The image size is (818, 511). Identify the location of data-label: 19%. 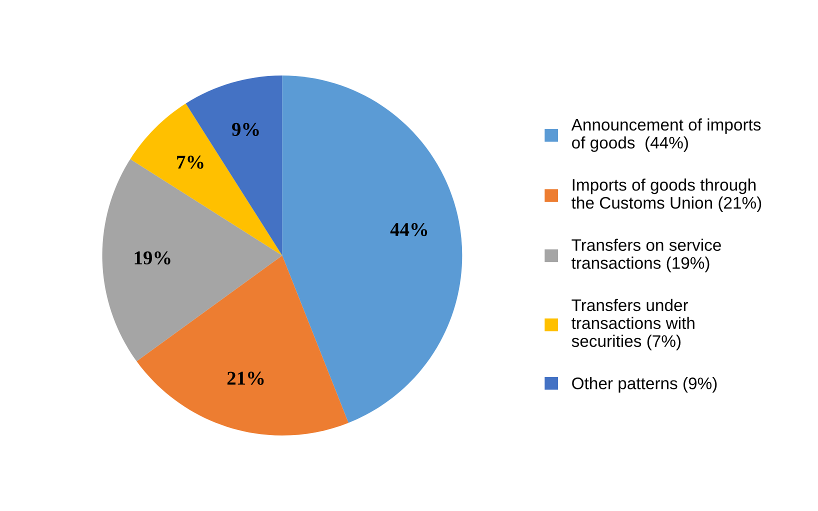
(152, 257).